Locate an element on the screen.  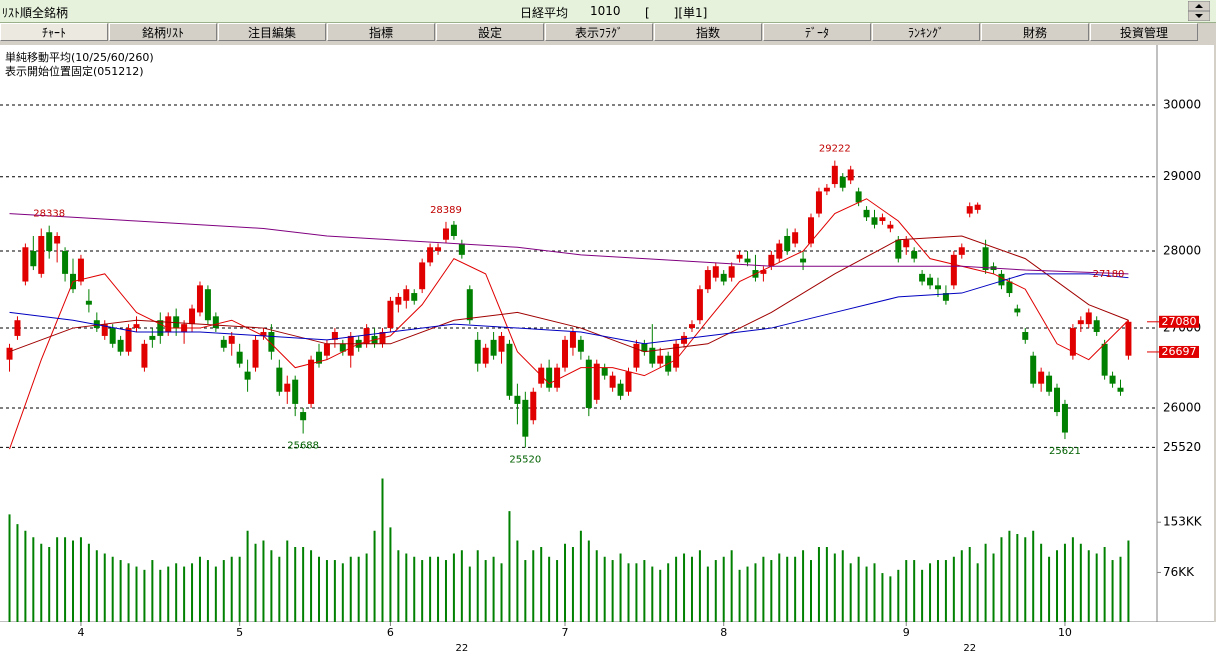
note: 表示開始位置固定(051212) is located at coordinates (74, 71).